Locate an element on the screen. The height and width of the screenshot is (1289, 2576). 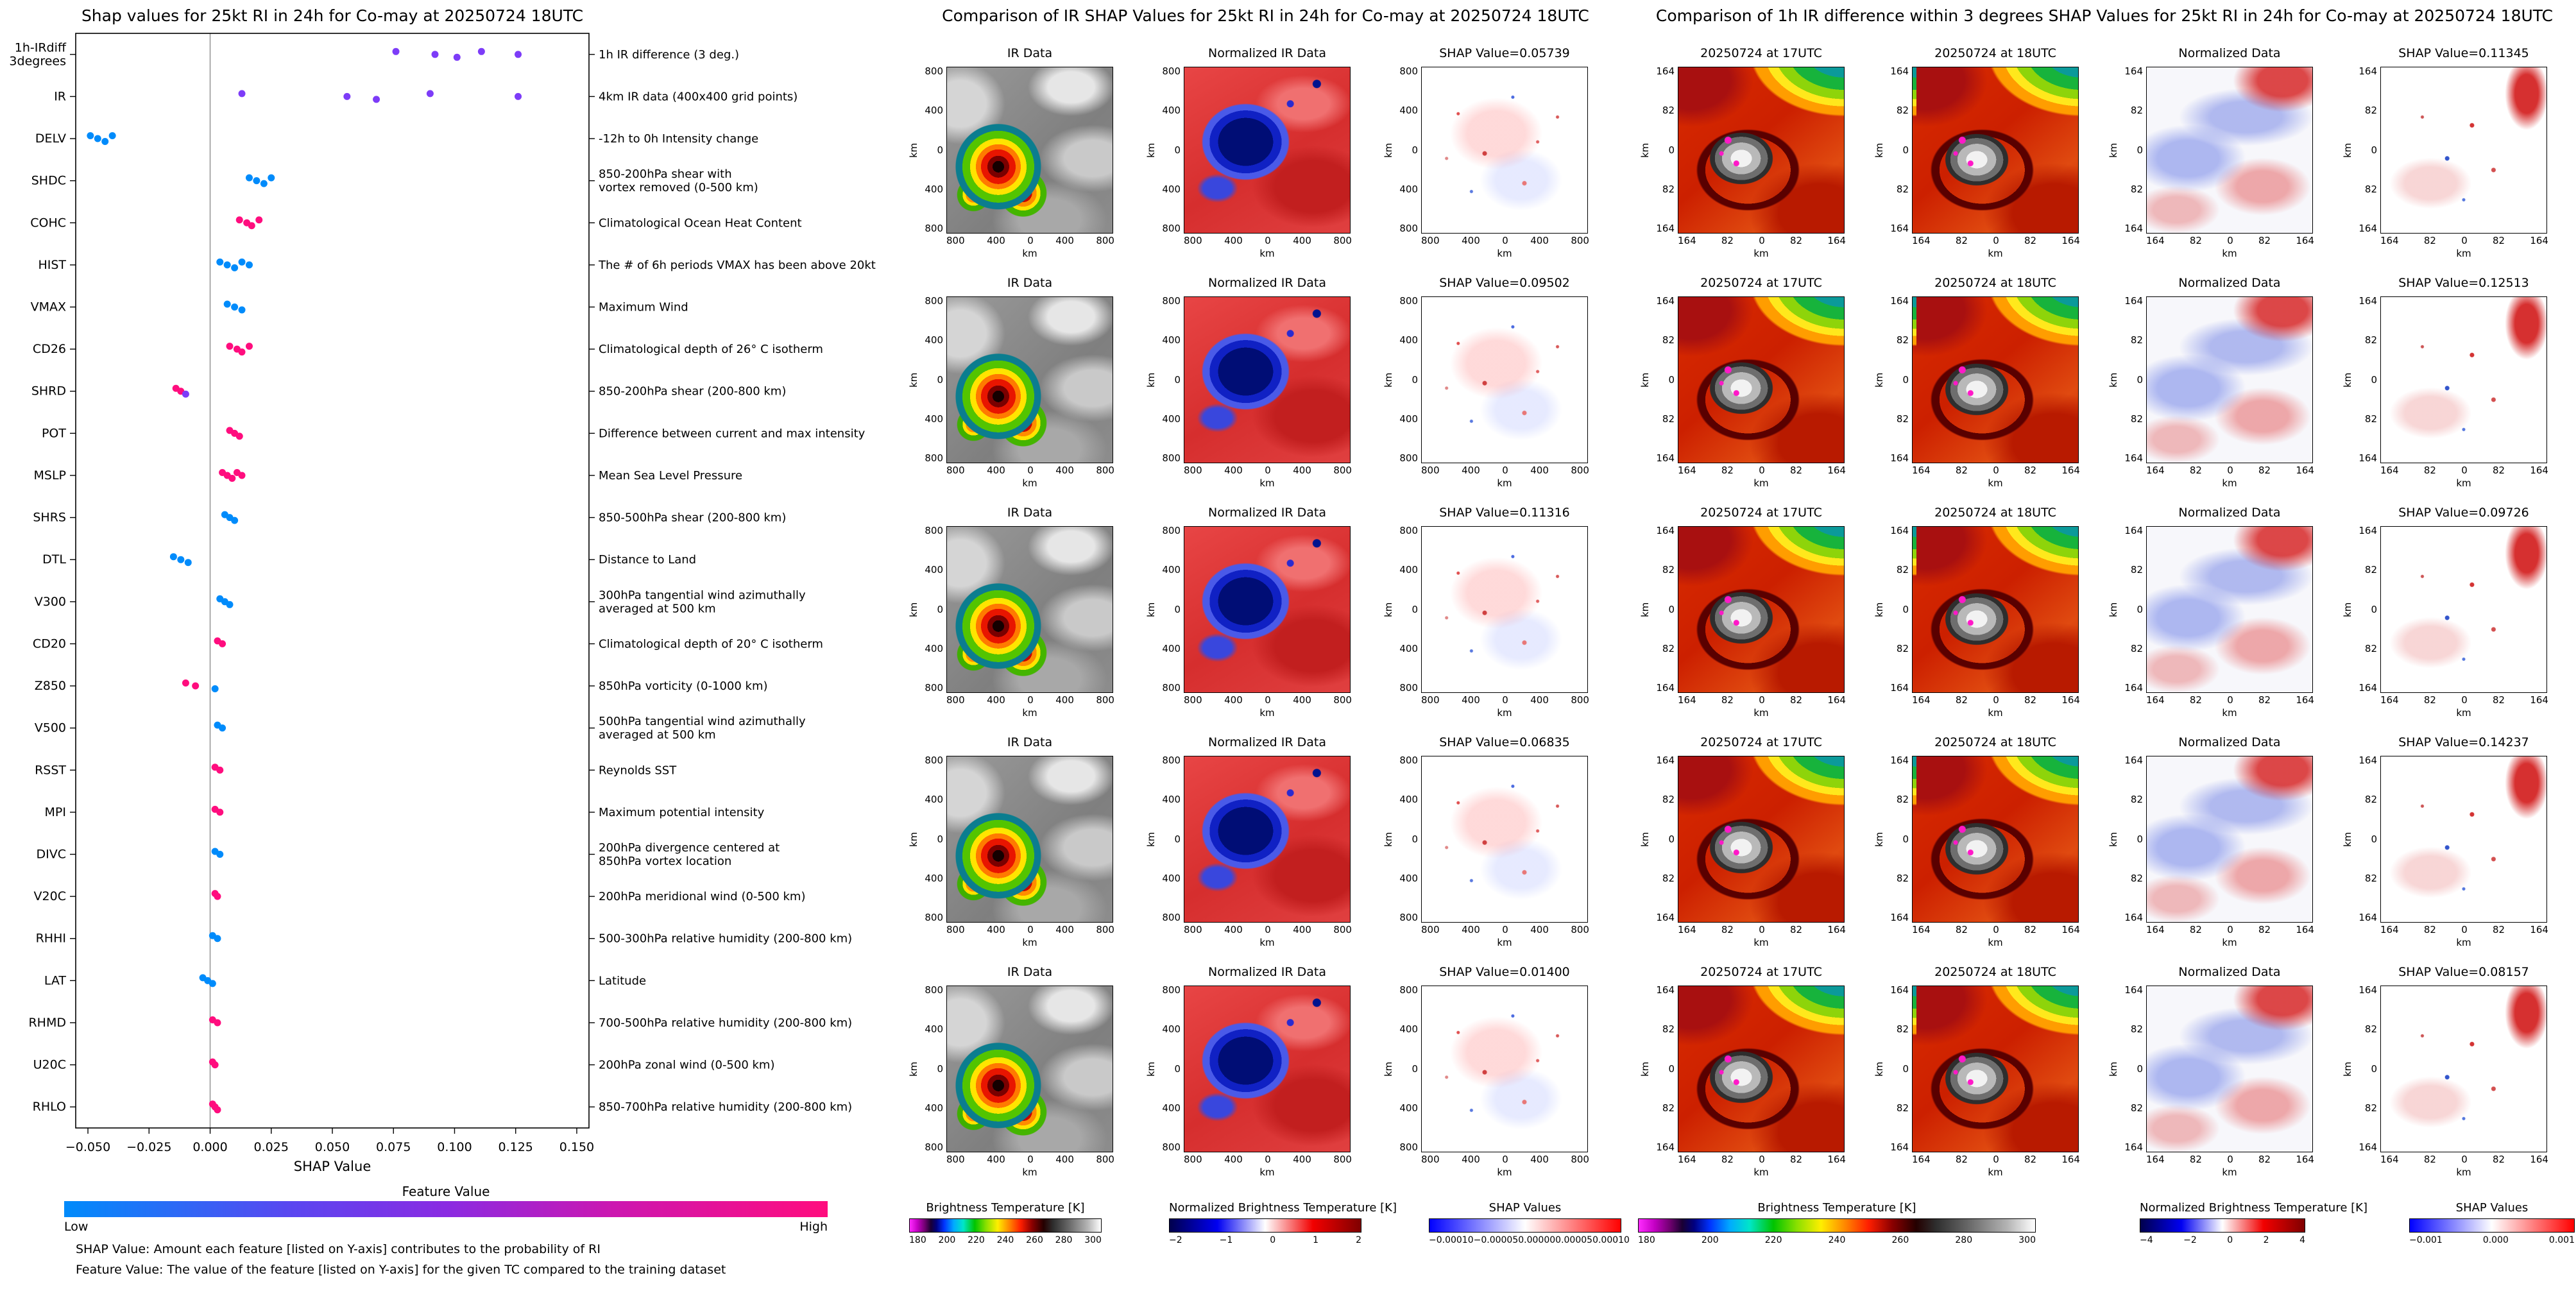
subplot-title: 20250724 at 17UTC is located at coordinates (1761, 283).